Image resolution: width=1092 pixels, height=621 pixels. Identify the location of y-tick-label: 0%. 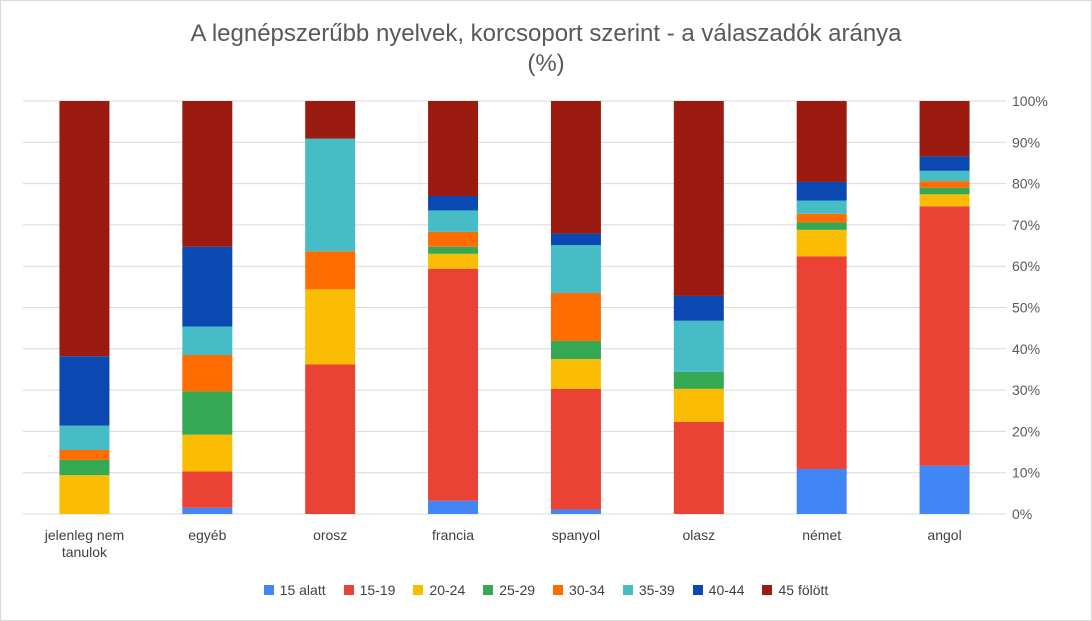
(1022, 514).